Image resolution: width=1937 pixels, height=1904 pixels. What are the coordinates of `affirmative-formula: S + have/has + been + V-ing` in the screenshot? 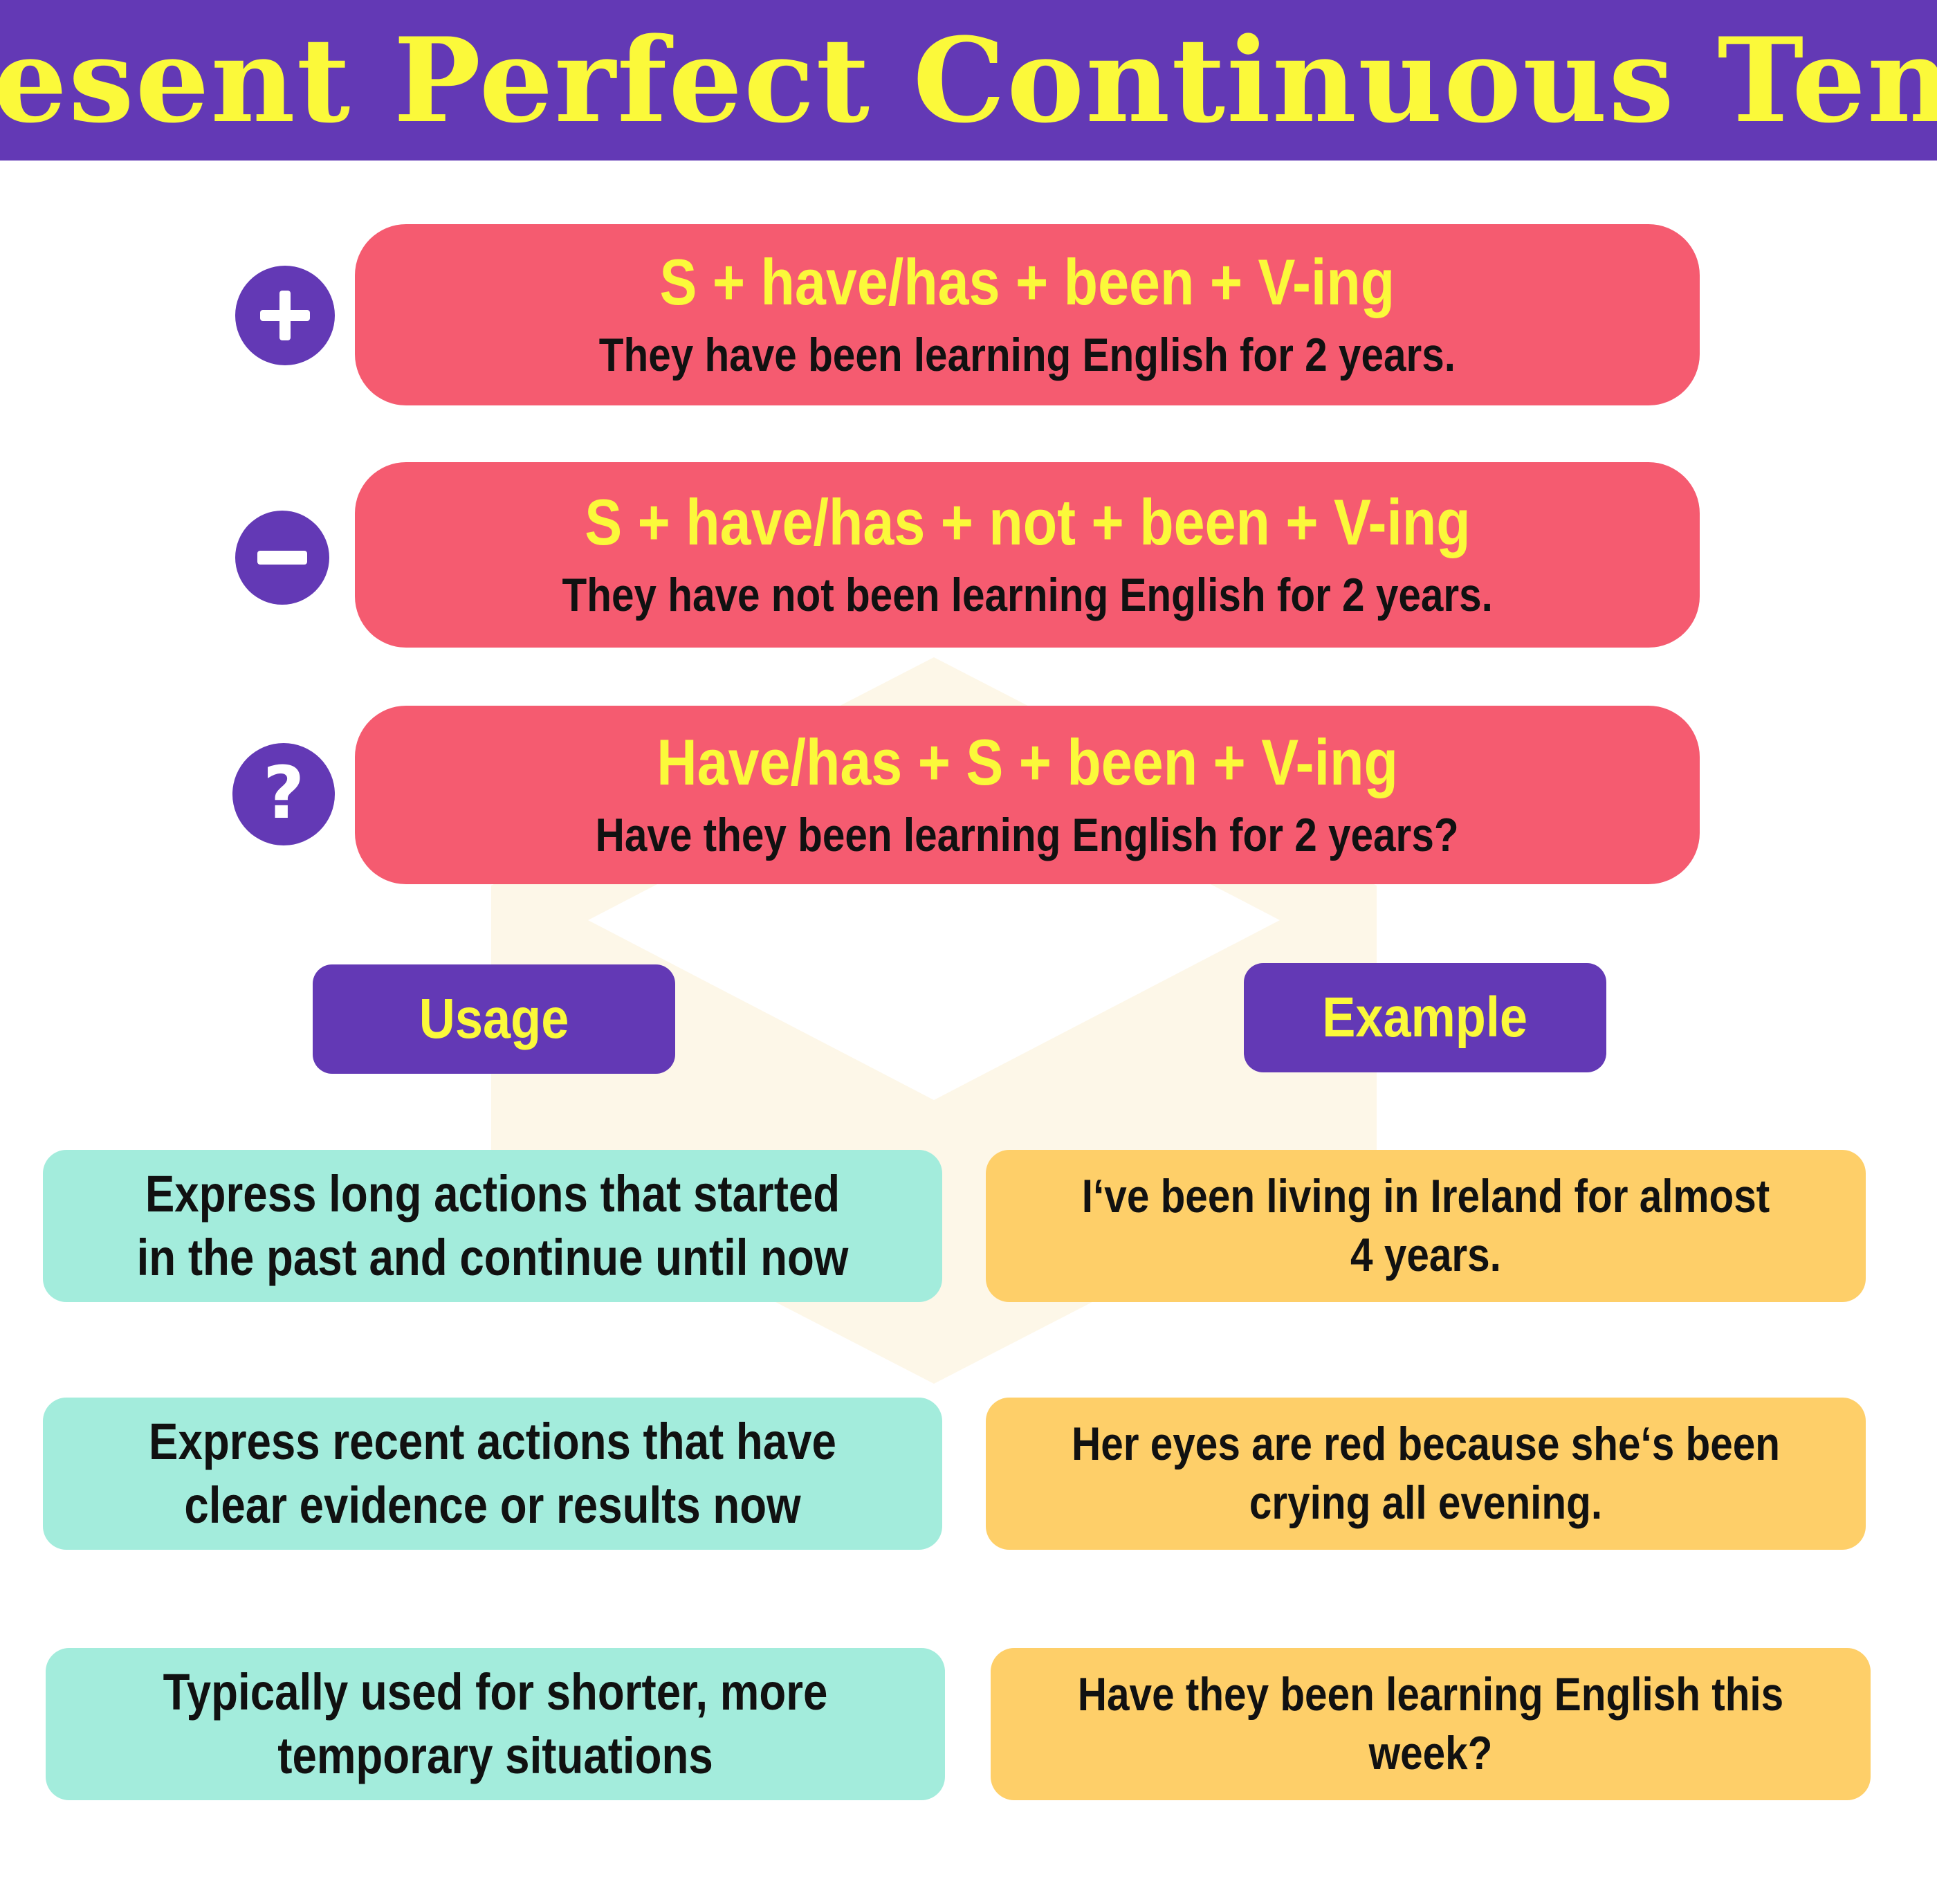 It's located at (1027, 281).